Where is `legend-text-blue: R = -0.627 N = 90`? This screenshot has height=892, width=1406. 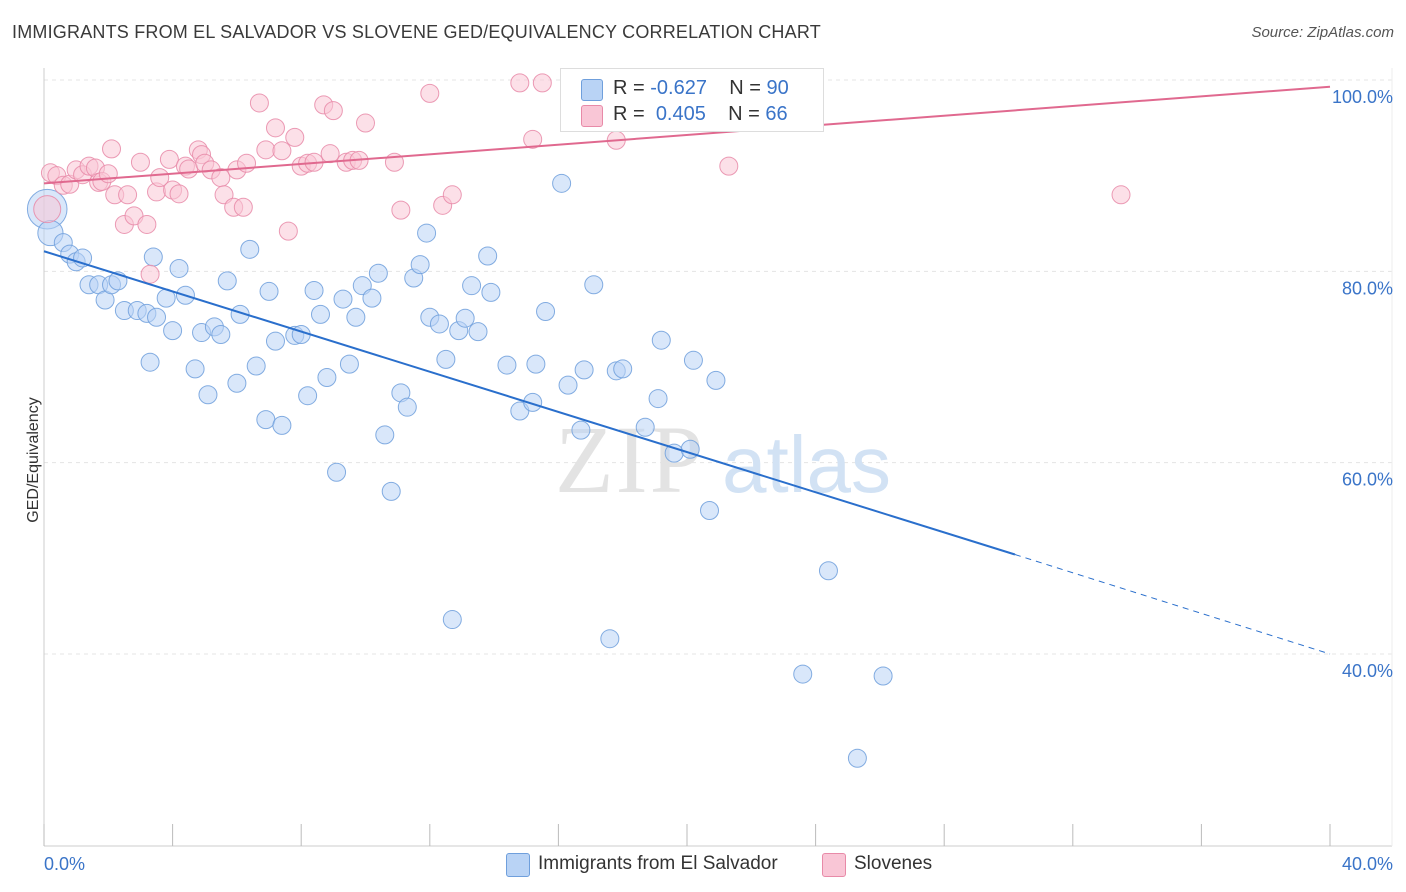 legend-text-blue: R = -0.627 N = 90 is located at coordinates (701, 88).